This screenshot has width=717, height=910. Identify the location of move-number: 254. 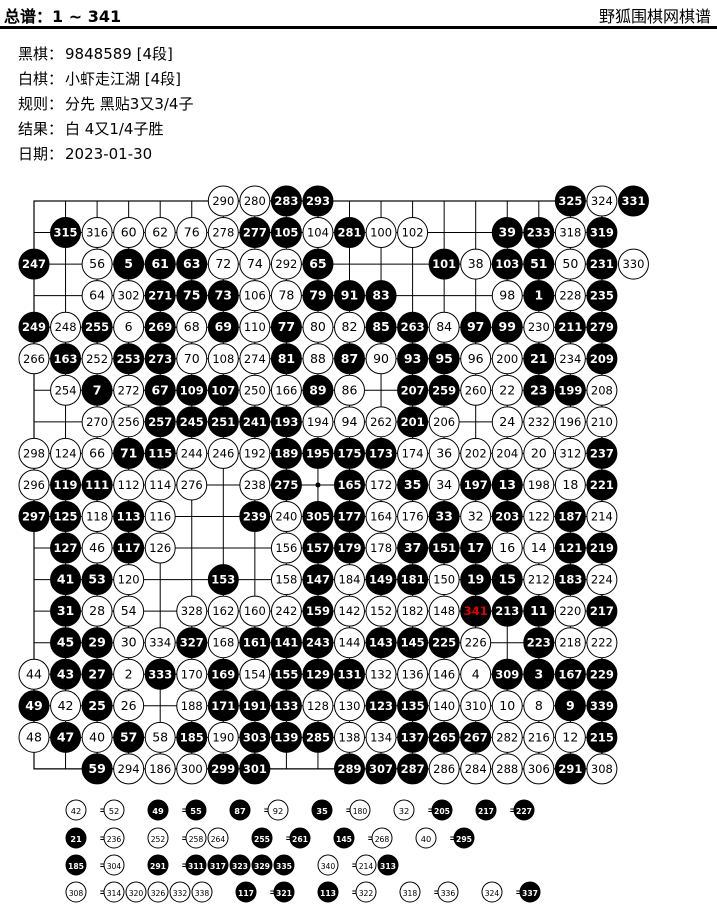
(66, 390).